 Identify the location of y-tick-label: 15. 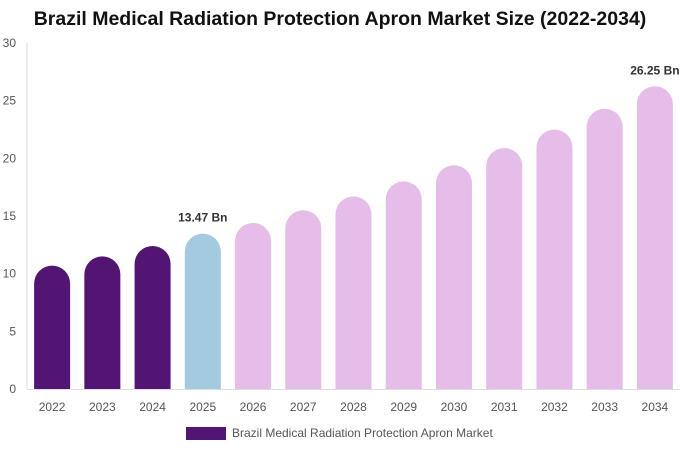
(10, 216).